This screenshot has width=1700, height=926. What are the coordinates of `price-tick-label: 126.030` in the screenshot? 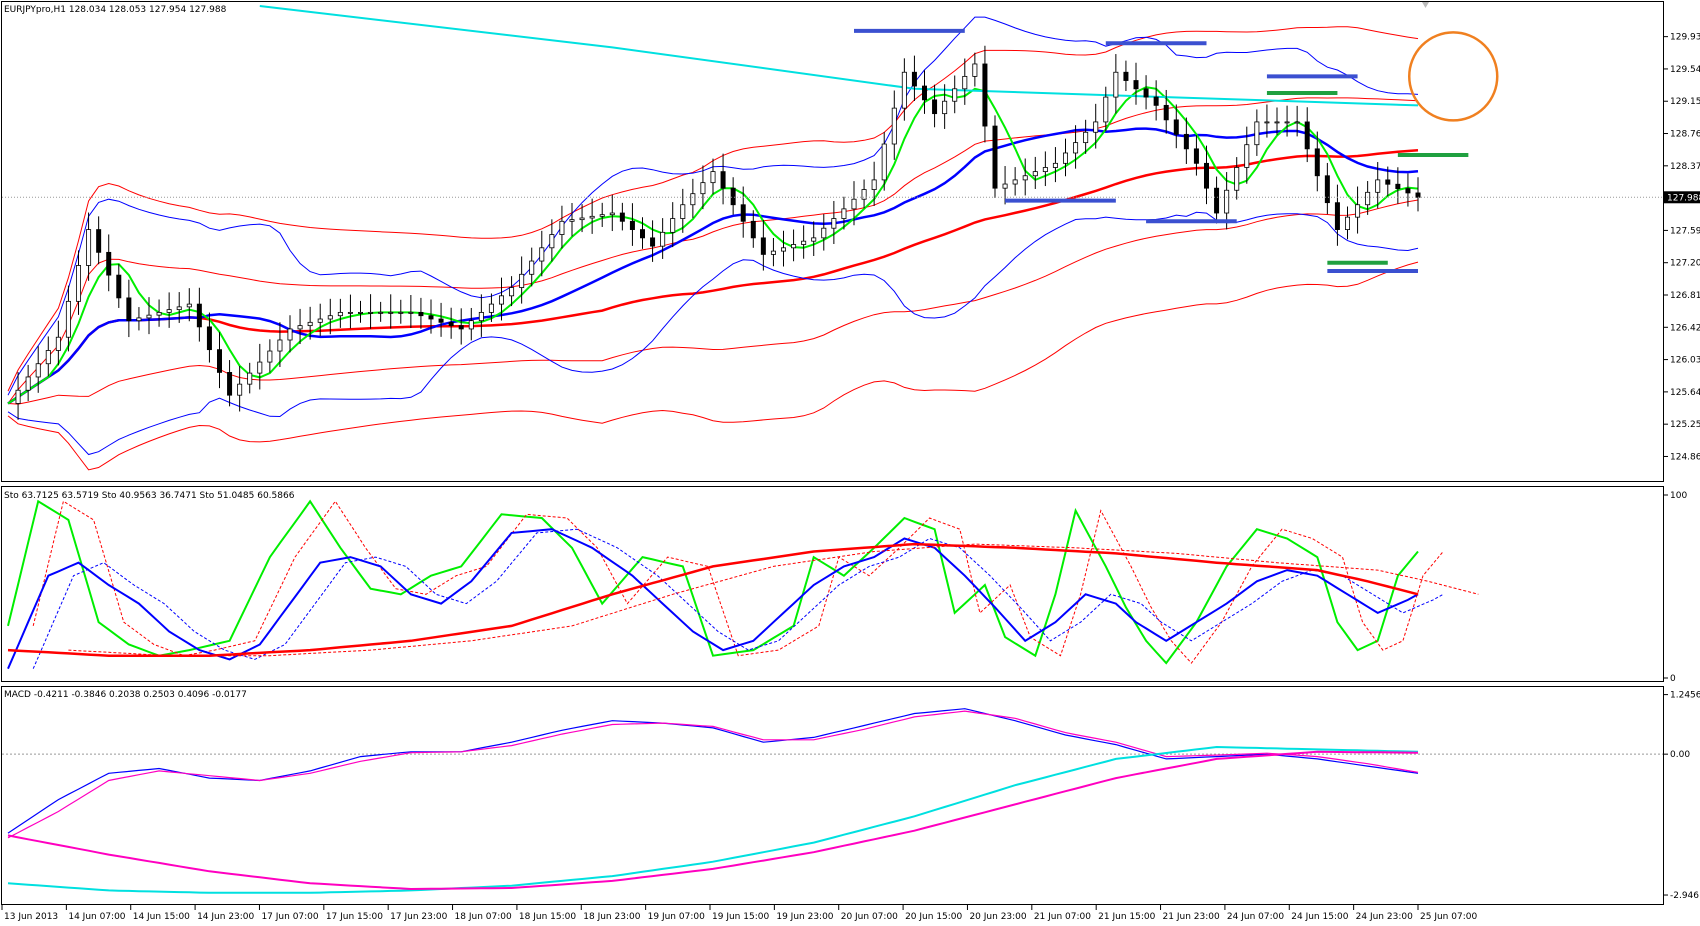 It's located at (1685, 361).